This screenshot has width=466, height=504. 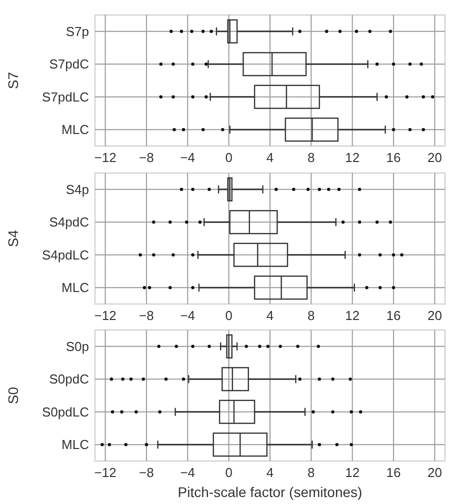 What do you see at coordinates (270, 492) in the screenshot?
I see `x-axis-title: Pitch-scale factor (semitones)` at bounding box center [270, 492].